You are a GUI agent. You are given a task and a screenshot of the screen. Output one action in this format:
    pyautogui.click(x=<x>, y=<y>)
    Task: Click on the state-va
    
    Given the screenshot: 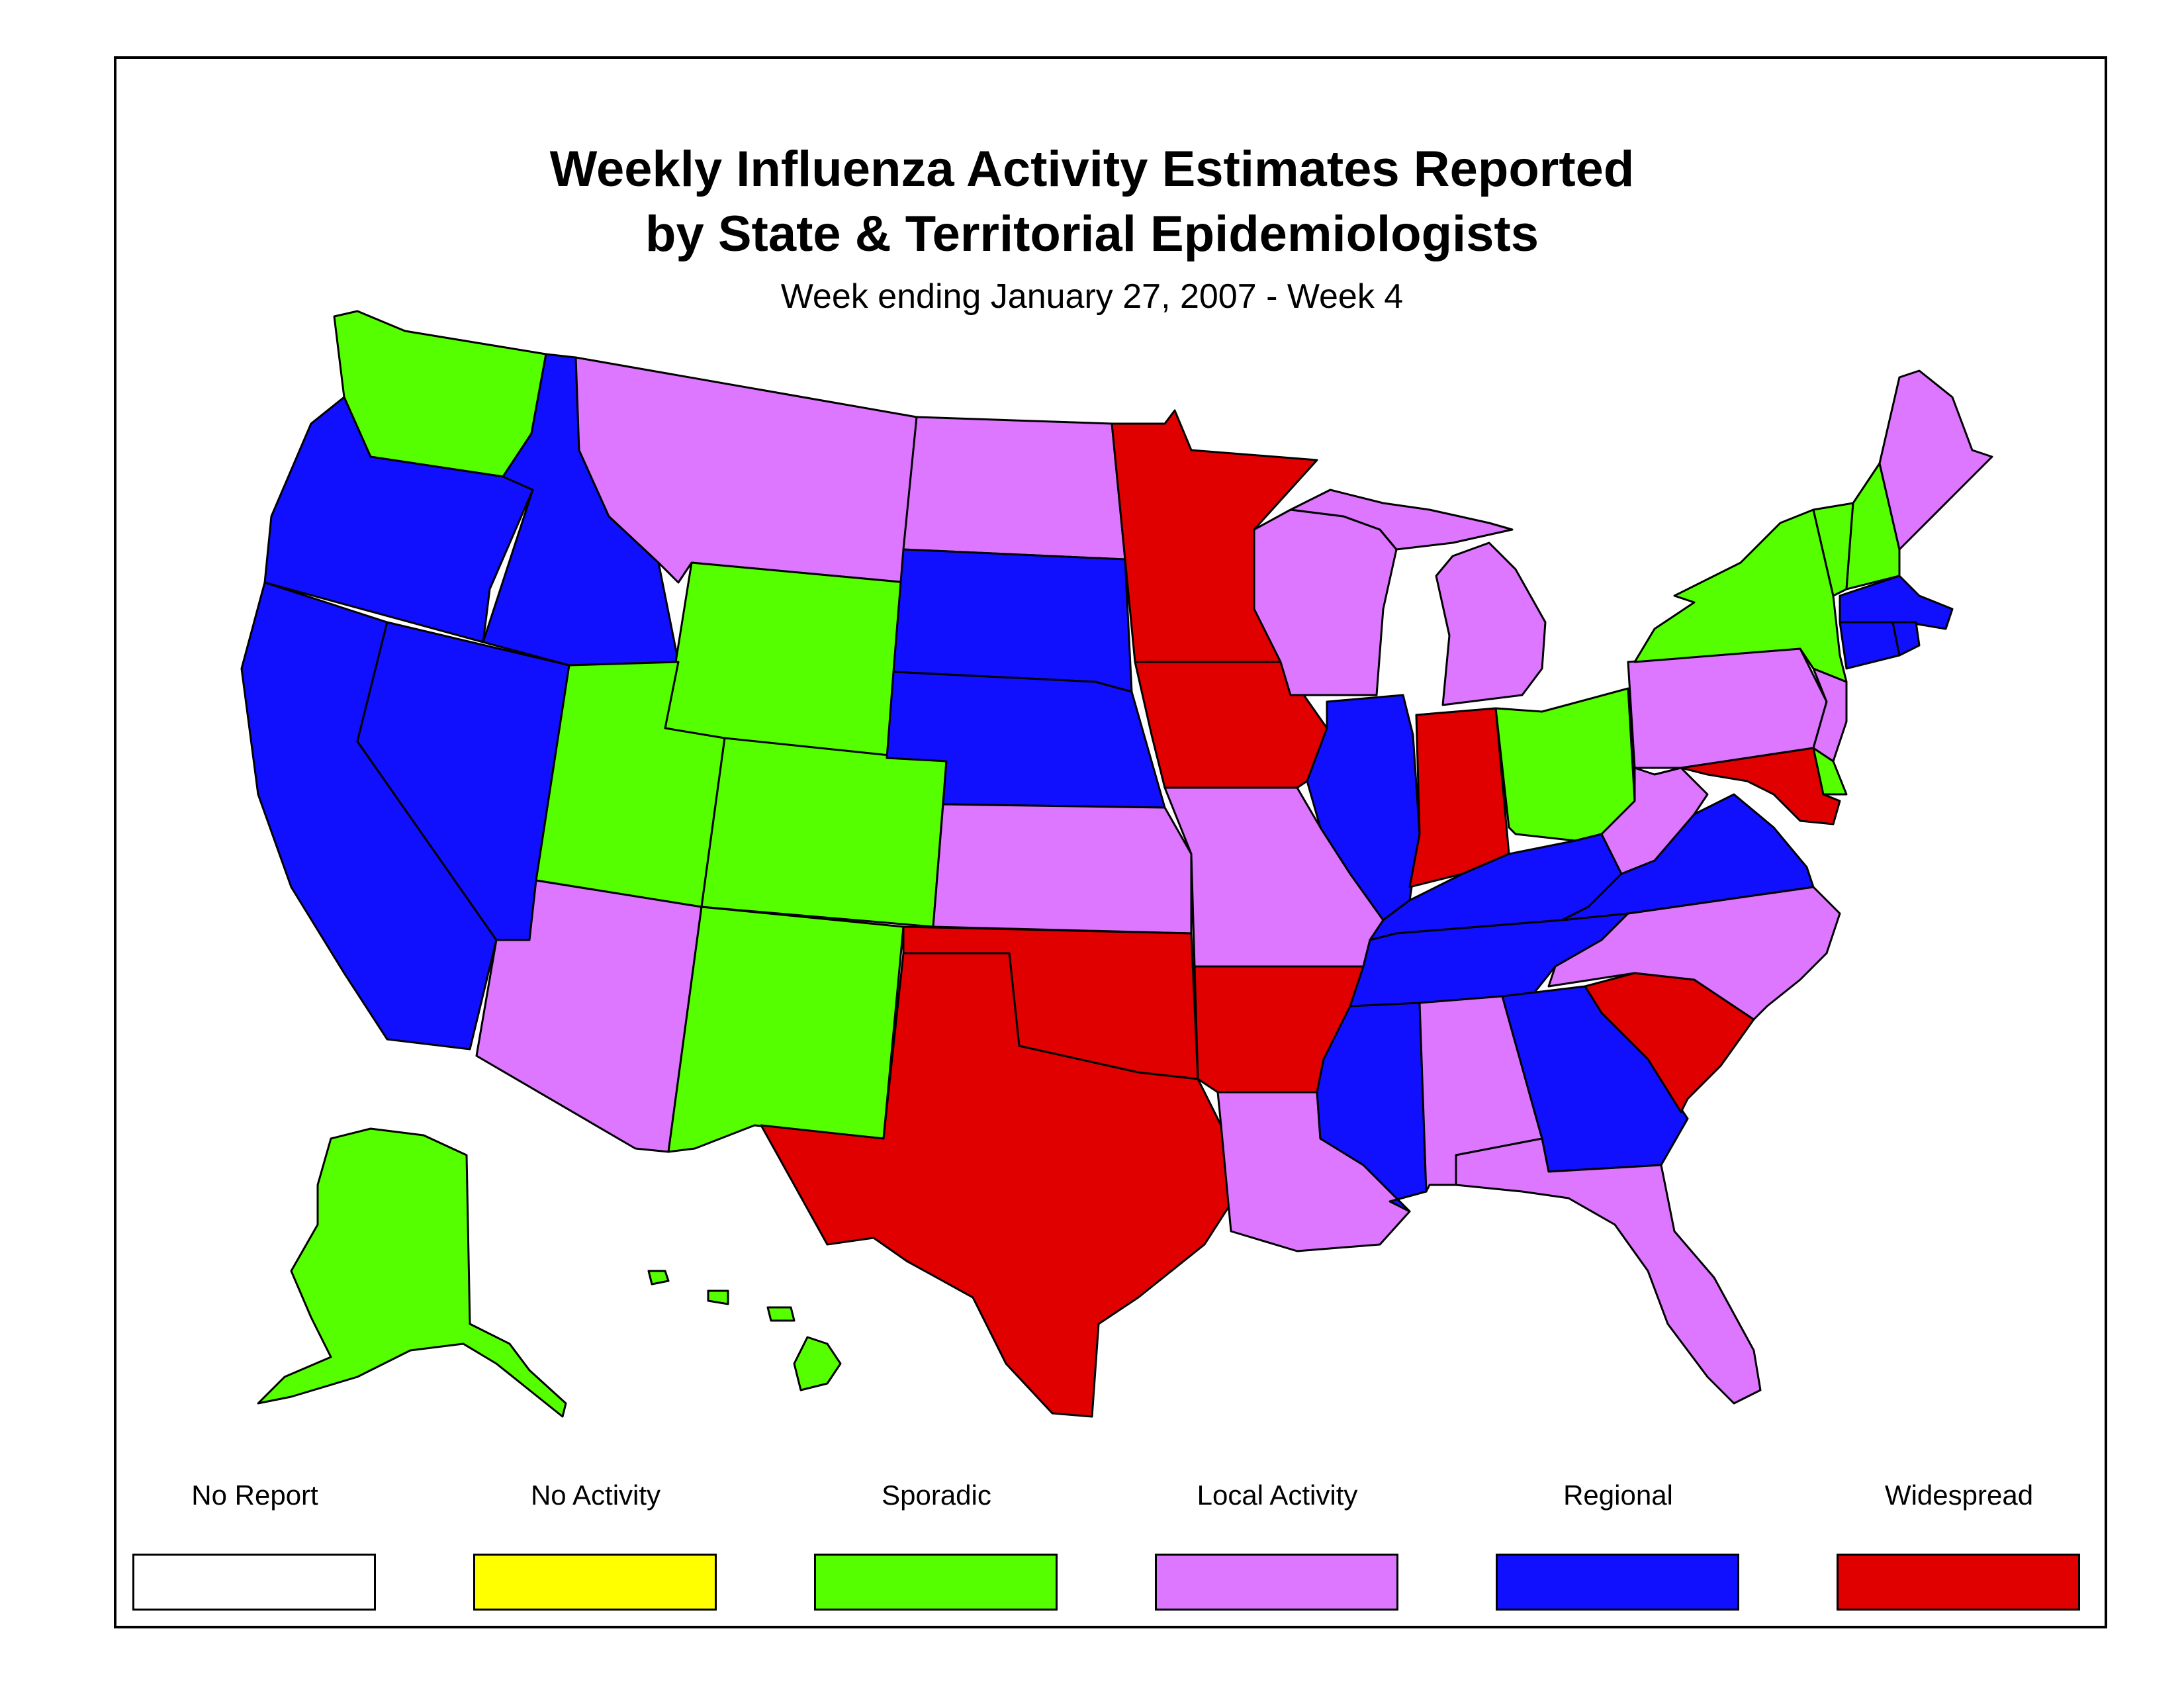 What is the action you would take?
    pyautogui.click(x=1688, y=857)
    